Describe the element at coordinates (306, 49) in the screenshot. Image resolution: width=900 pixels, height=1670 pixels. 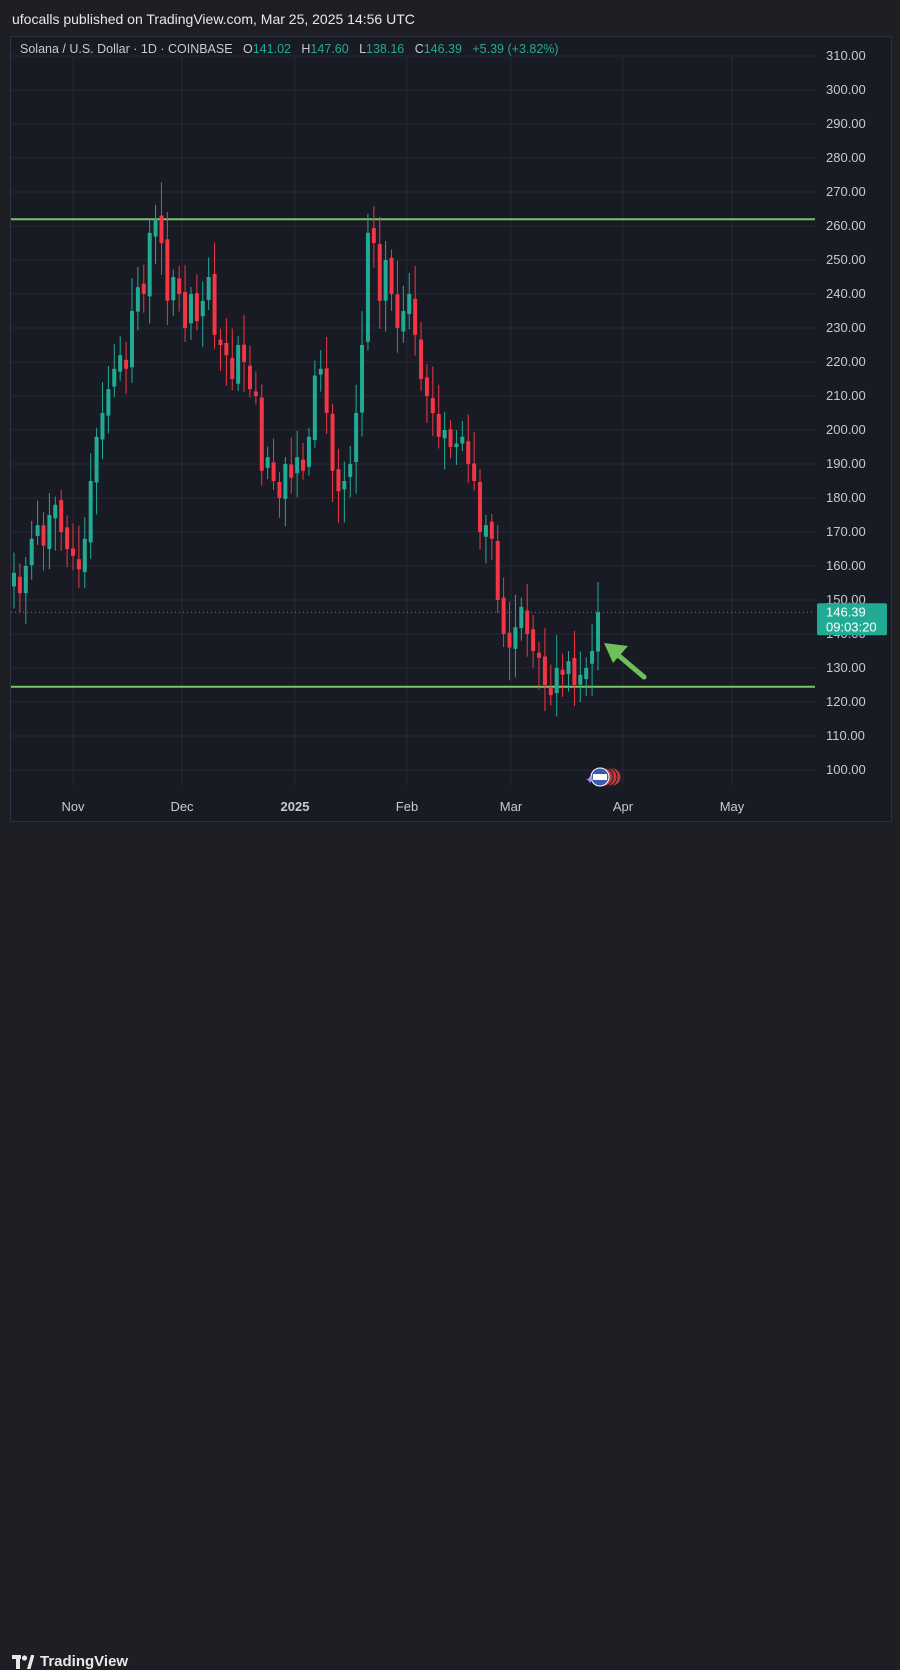
I see `high-label: H` at that location.